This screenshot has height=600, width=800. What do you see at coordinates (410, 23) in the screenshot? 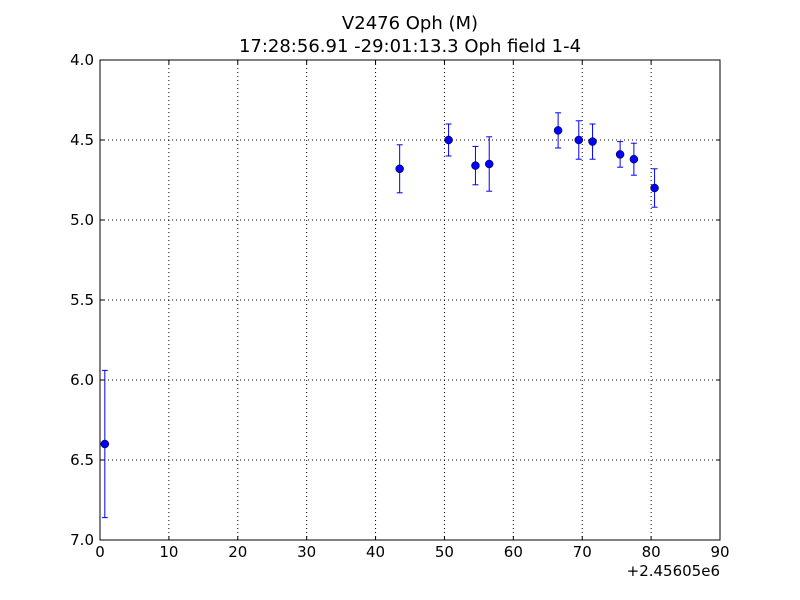
I see `chart-title: V2476 Oph (M)` at bounding box center [410, 23].